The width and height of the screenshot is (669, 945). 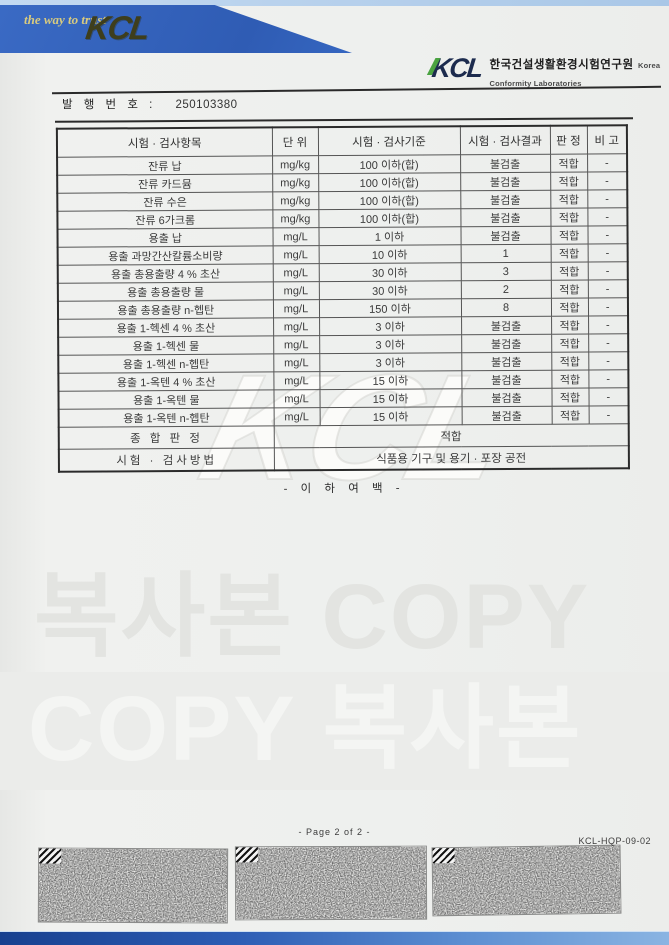 I want to click on column-header: 시험 · 검사기준, so click(x=389, y=141).